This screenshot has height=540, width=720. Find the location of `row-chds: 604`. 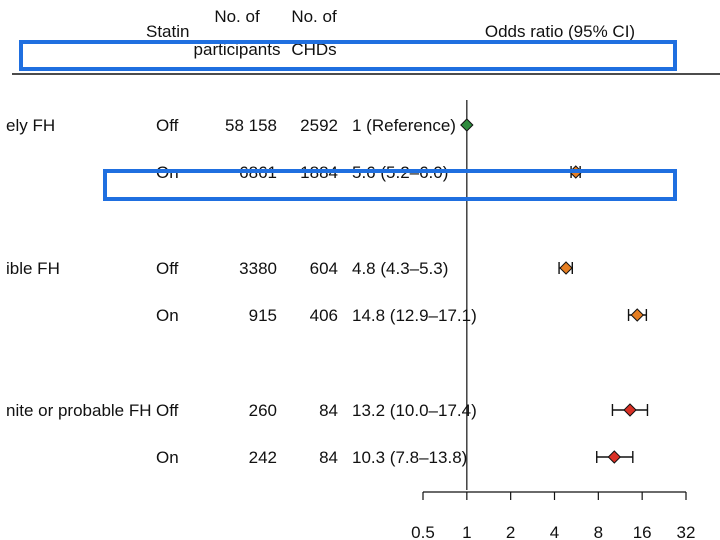

row-chds: 604 is located at coordinates (324, 268).